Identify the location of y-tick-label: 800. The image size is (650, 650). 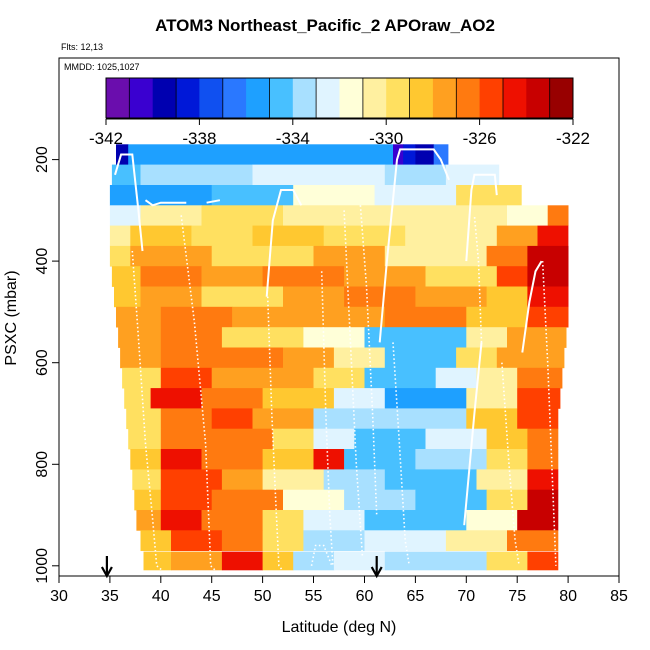
(42, 464).